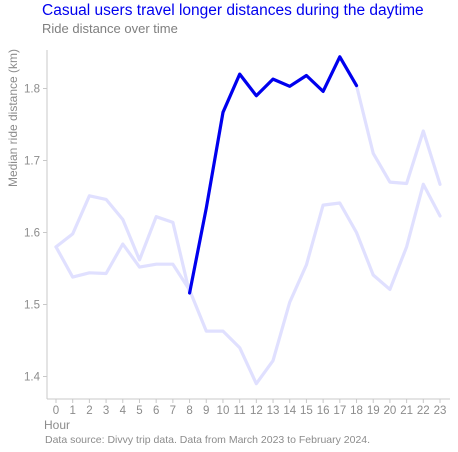 The width and height of the screenshot is (458, 452). Describe the element at coordinates (206, 411) in the screenshot. I see `x-tick-label: 9` at that location.